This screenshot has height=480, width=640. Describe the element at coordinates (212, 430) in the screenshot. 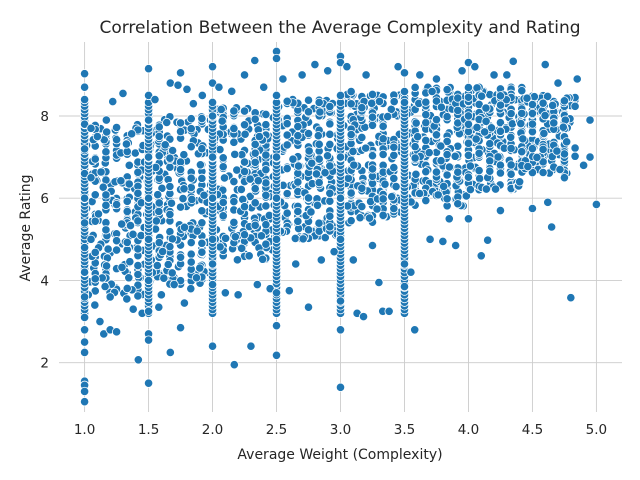

I see `x-tick-label: 2.0` at that location.